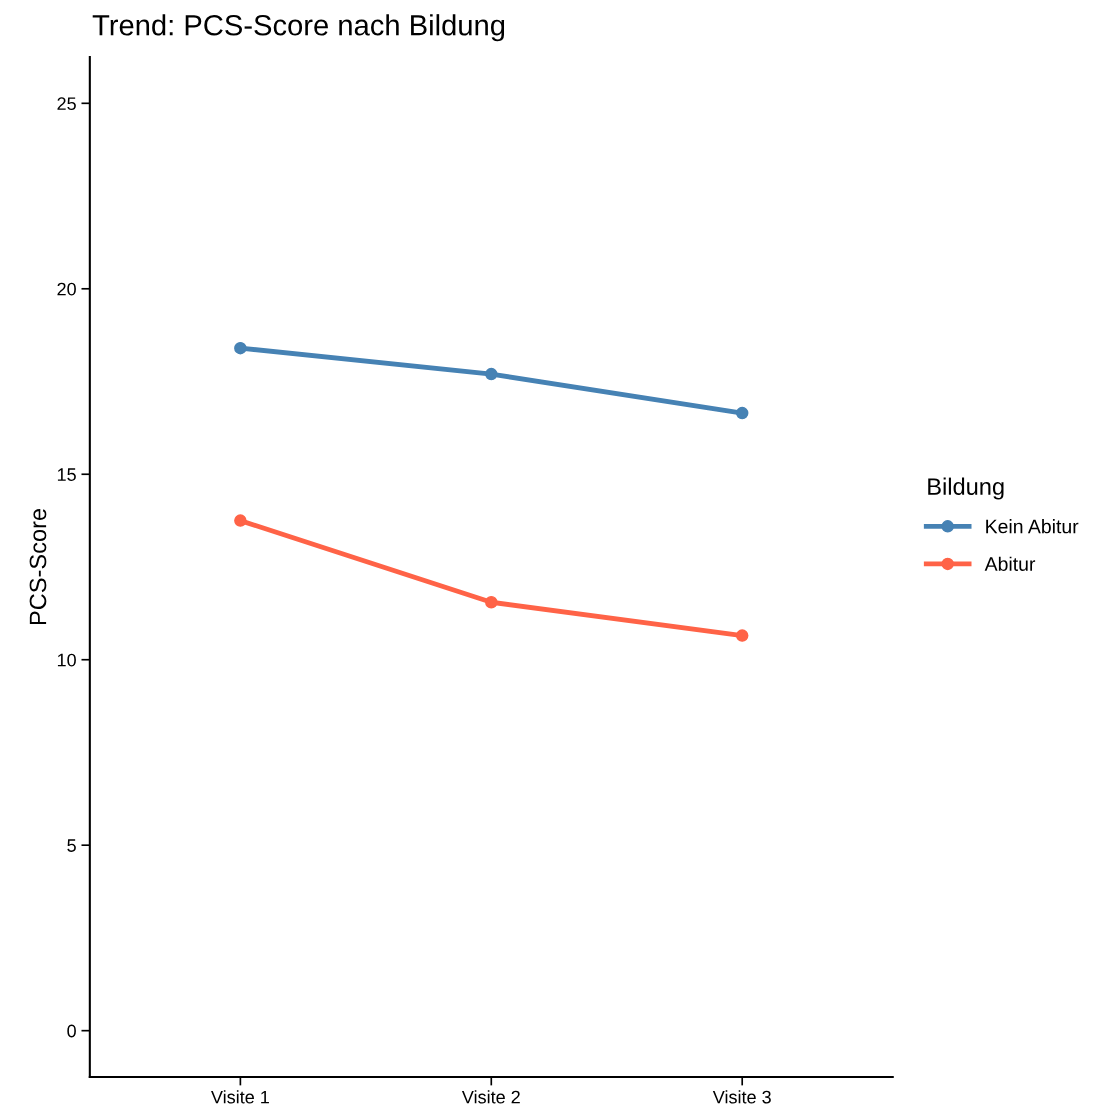  I want to click on y-tick-label: 5, so click(71, 845).